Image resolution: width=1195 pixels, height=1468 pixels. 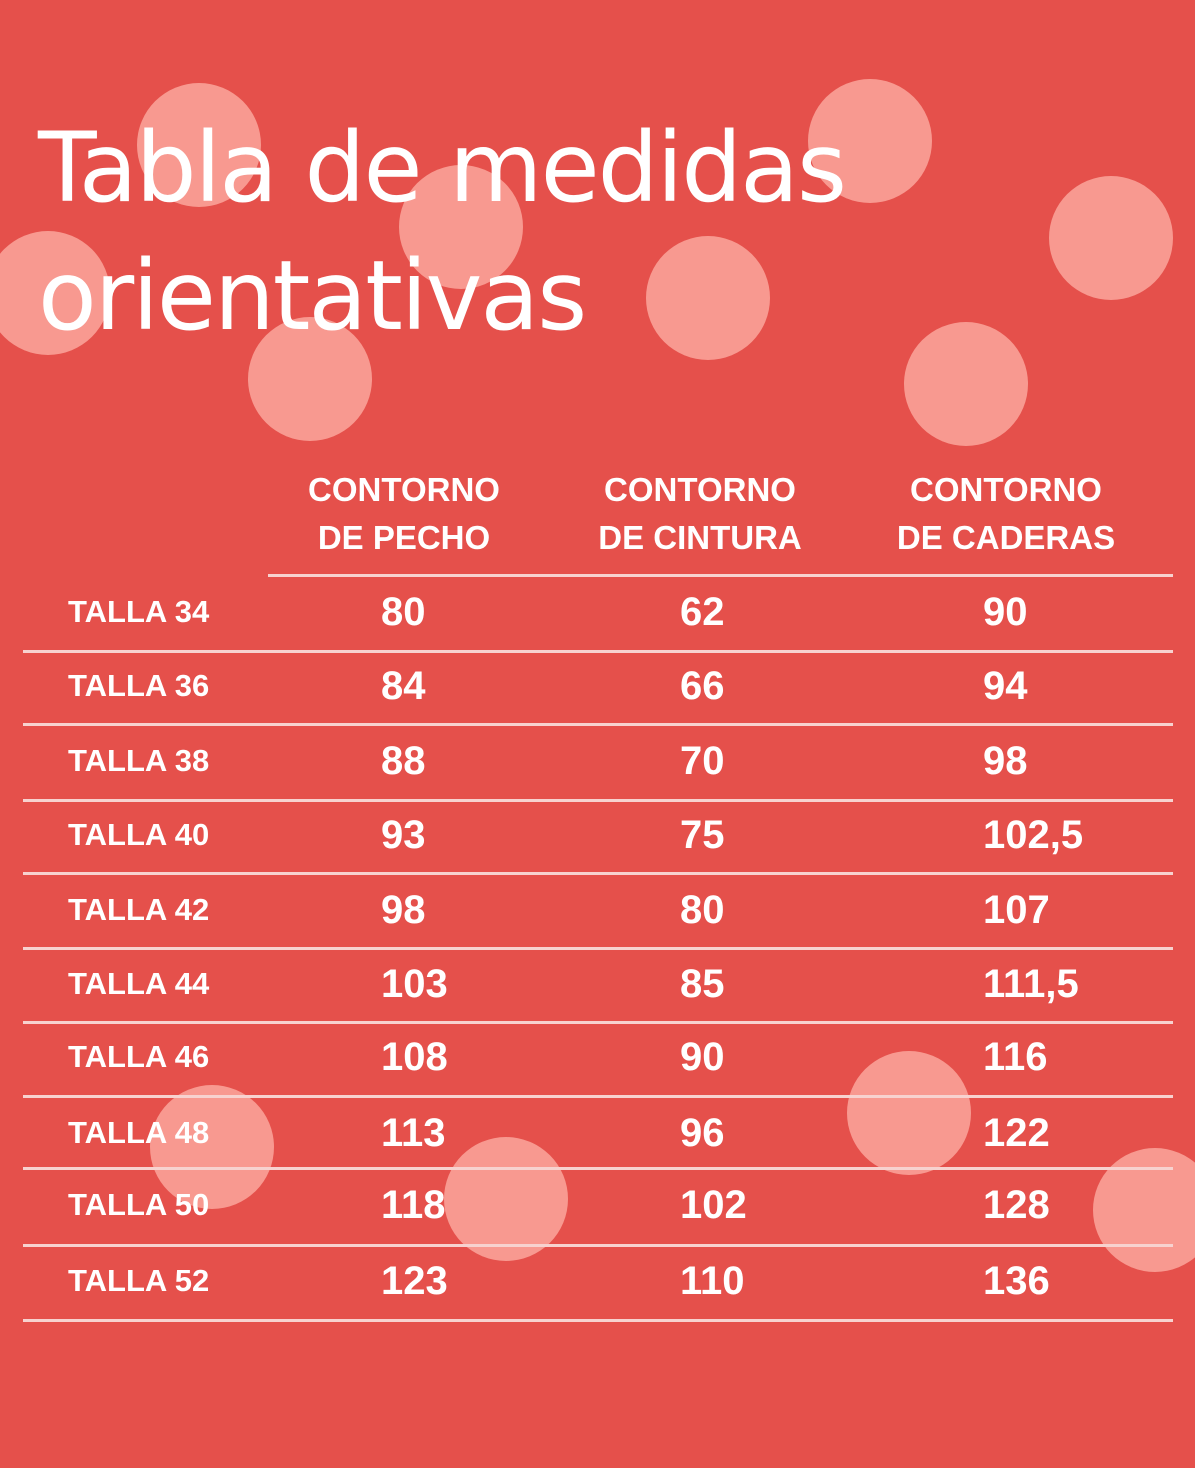 What do you see at coordinates (413, 1205) in the screenshot?
I see `pecho-value: 118` at bounding box center [413, 1205].